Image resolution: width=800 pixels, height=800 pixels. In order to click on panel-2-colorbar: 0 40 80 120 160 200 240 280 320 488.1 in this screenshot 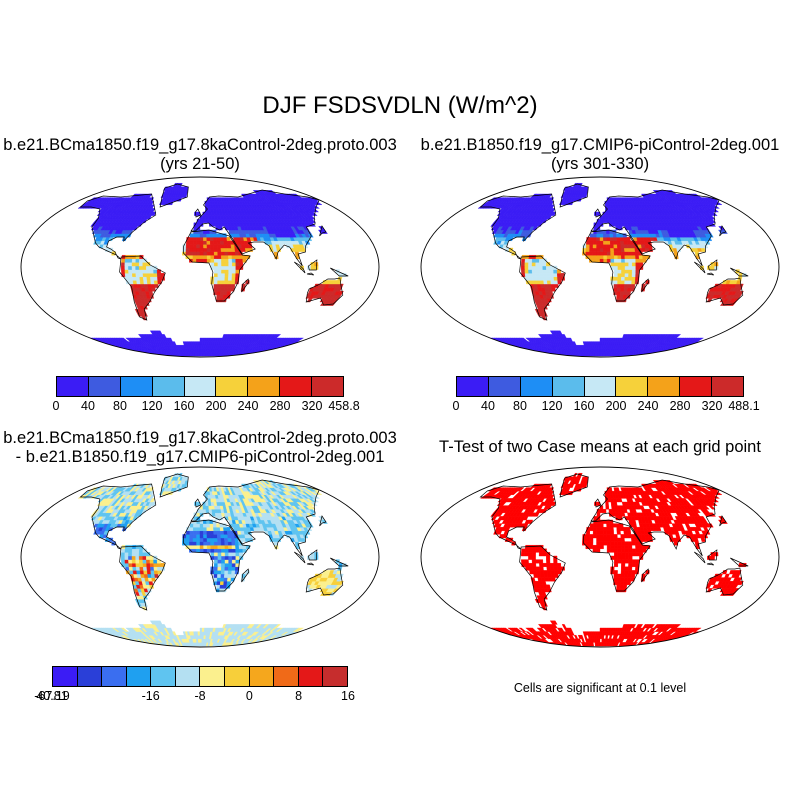, I will do `click(606, 394)`.